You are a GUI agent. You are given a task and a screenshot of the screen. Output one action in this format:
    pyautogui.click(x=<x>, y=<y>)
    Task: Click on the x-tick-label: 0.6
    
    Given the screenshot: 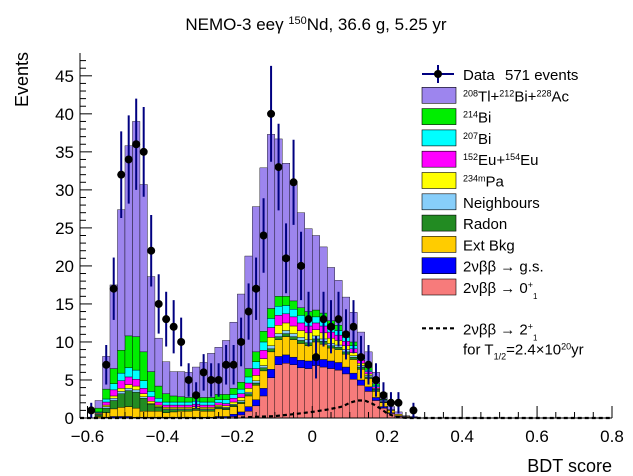 What is the action you would take?
    pyautogui.click(x=537, y=436)
    